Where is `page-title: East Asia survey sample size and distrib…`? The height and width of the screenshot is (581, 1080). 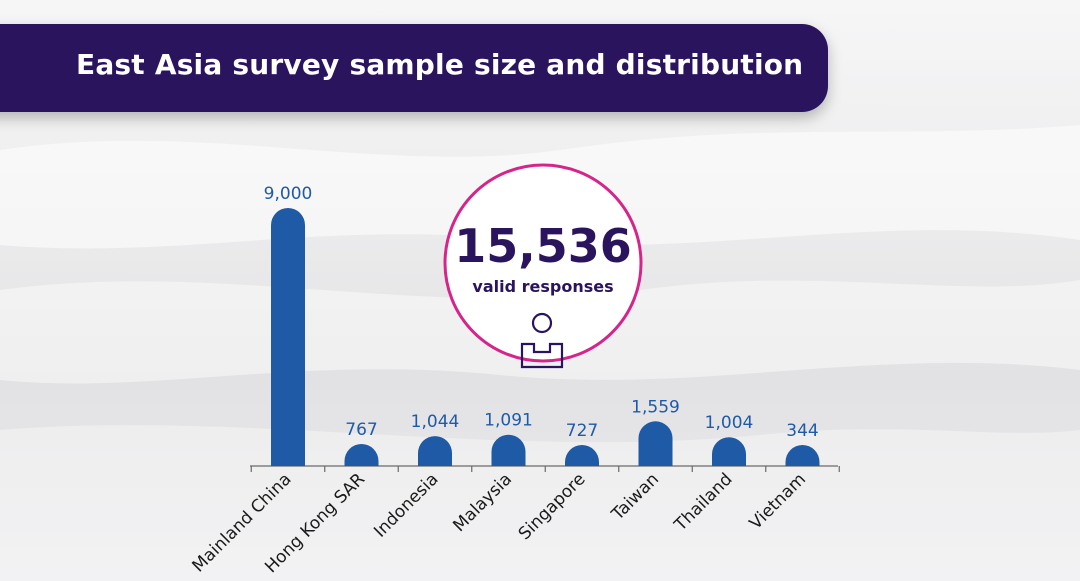
page-title: East Asia survey sample size and distrib… is located at coordinates (440, 64).